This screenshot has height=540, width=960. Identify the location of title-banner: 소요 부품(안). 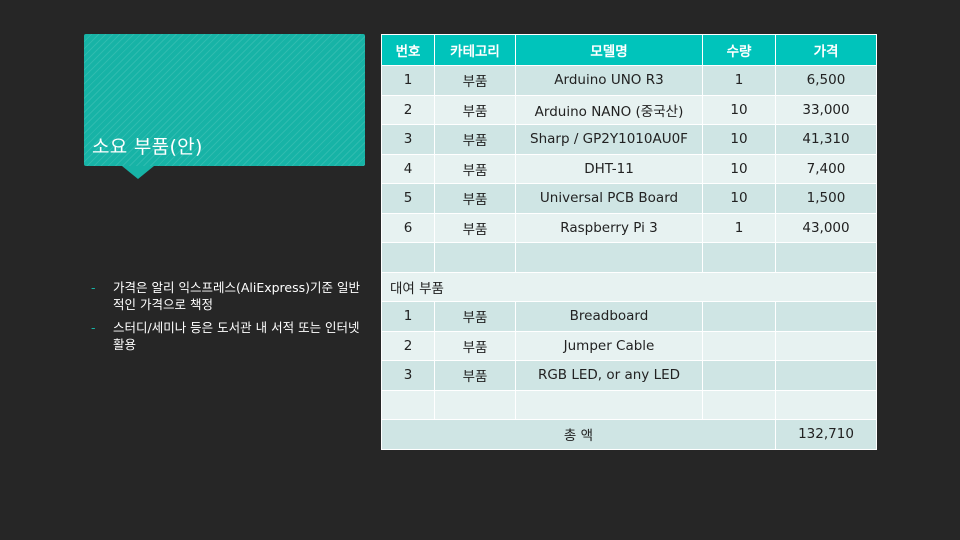
(224, 106).